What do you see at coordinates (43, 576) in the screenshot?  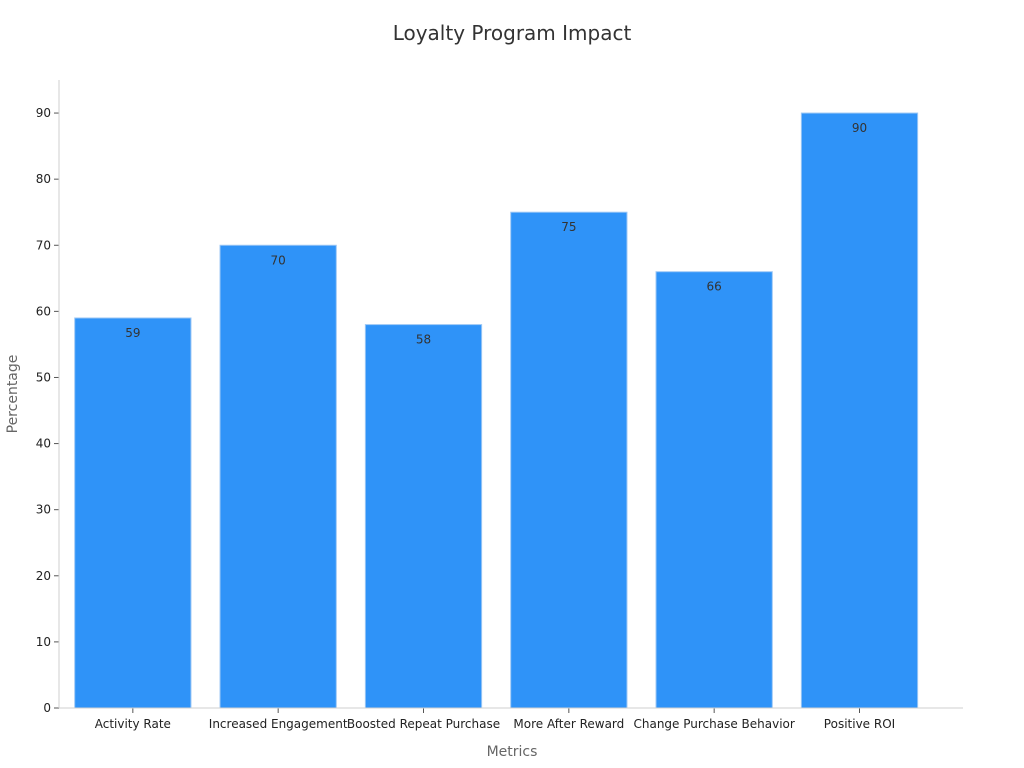 I see `y-tick-label: 20` at bounding box center [43, 576].